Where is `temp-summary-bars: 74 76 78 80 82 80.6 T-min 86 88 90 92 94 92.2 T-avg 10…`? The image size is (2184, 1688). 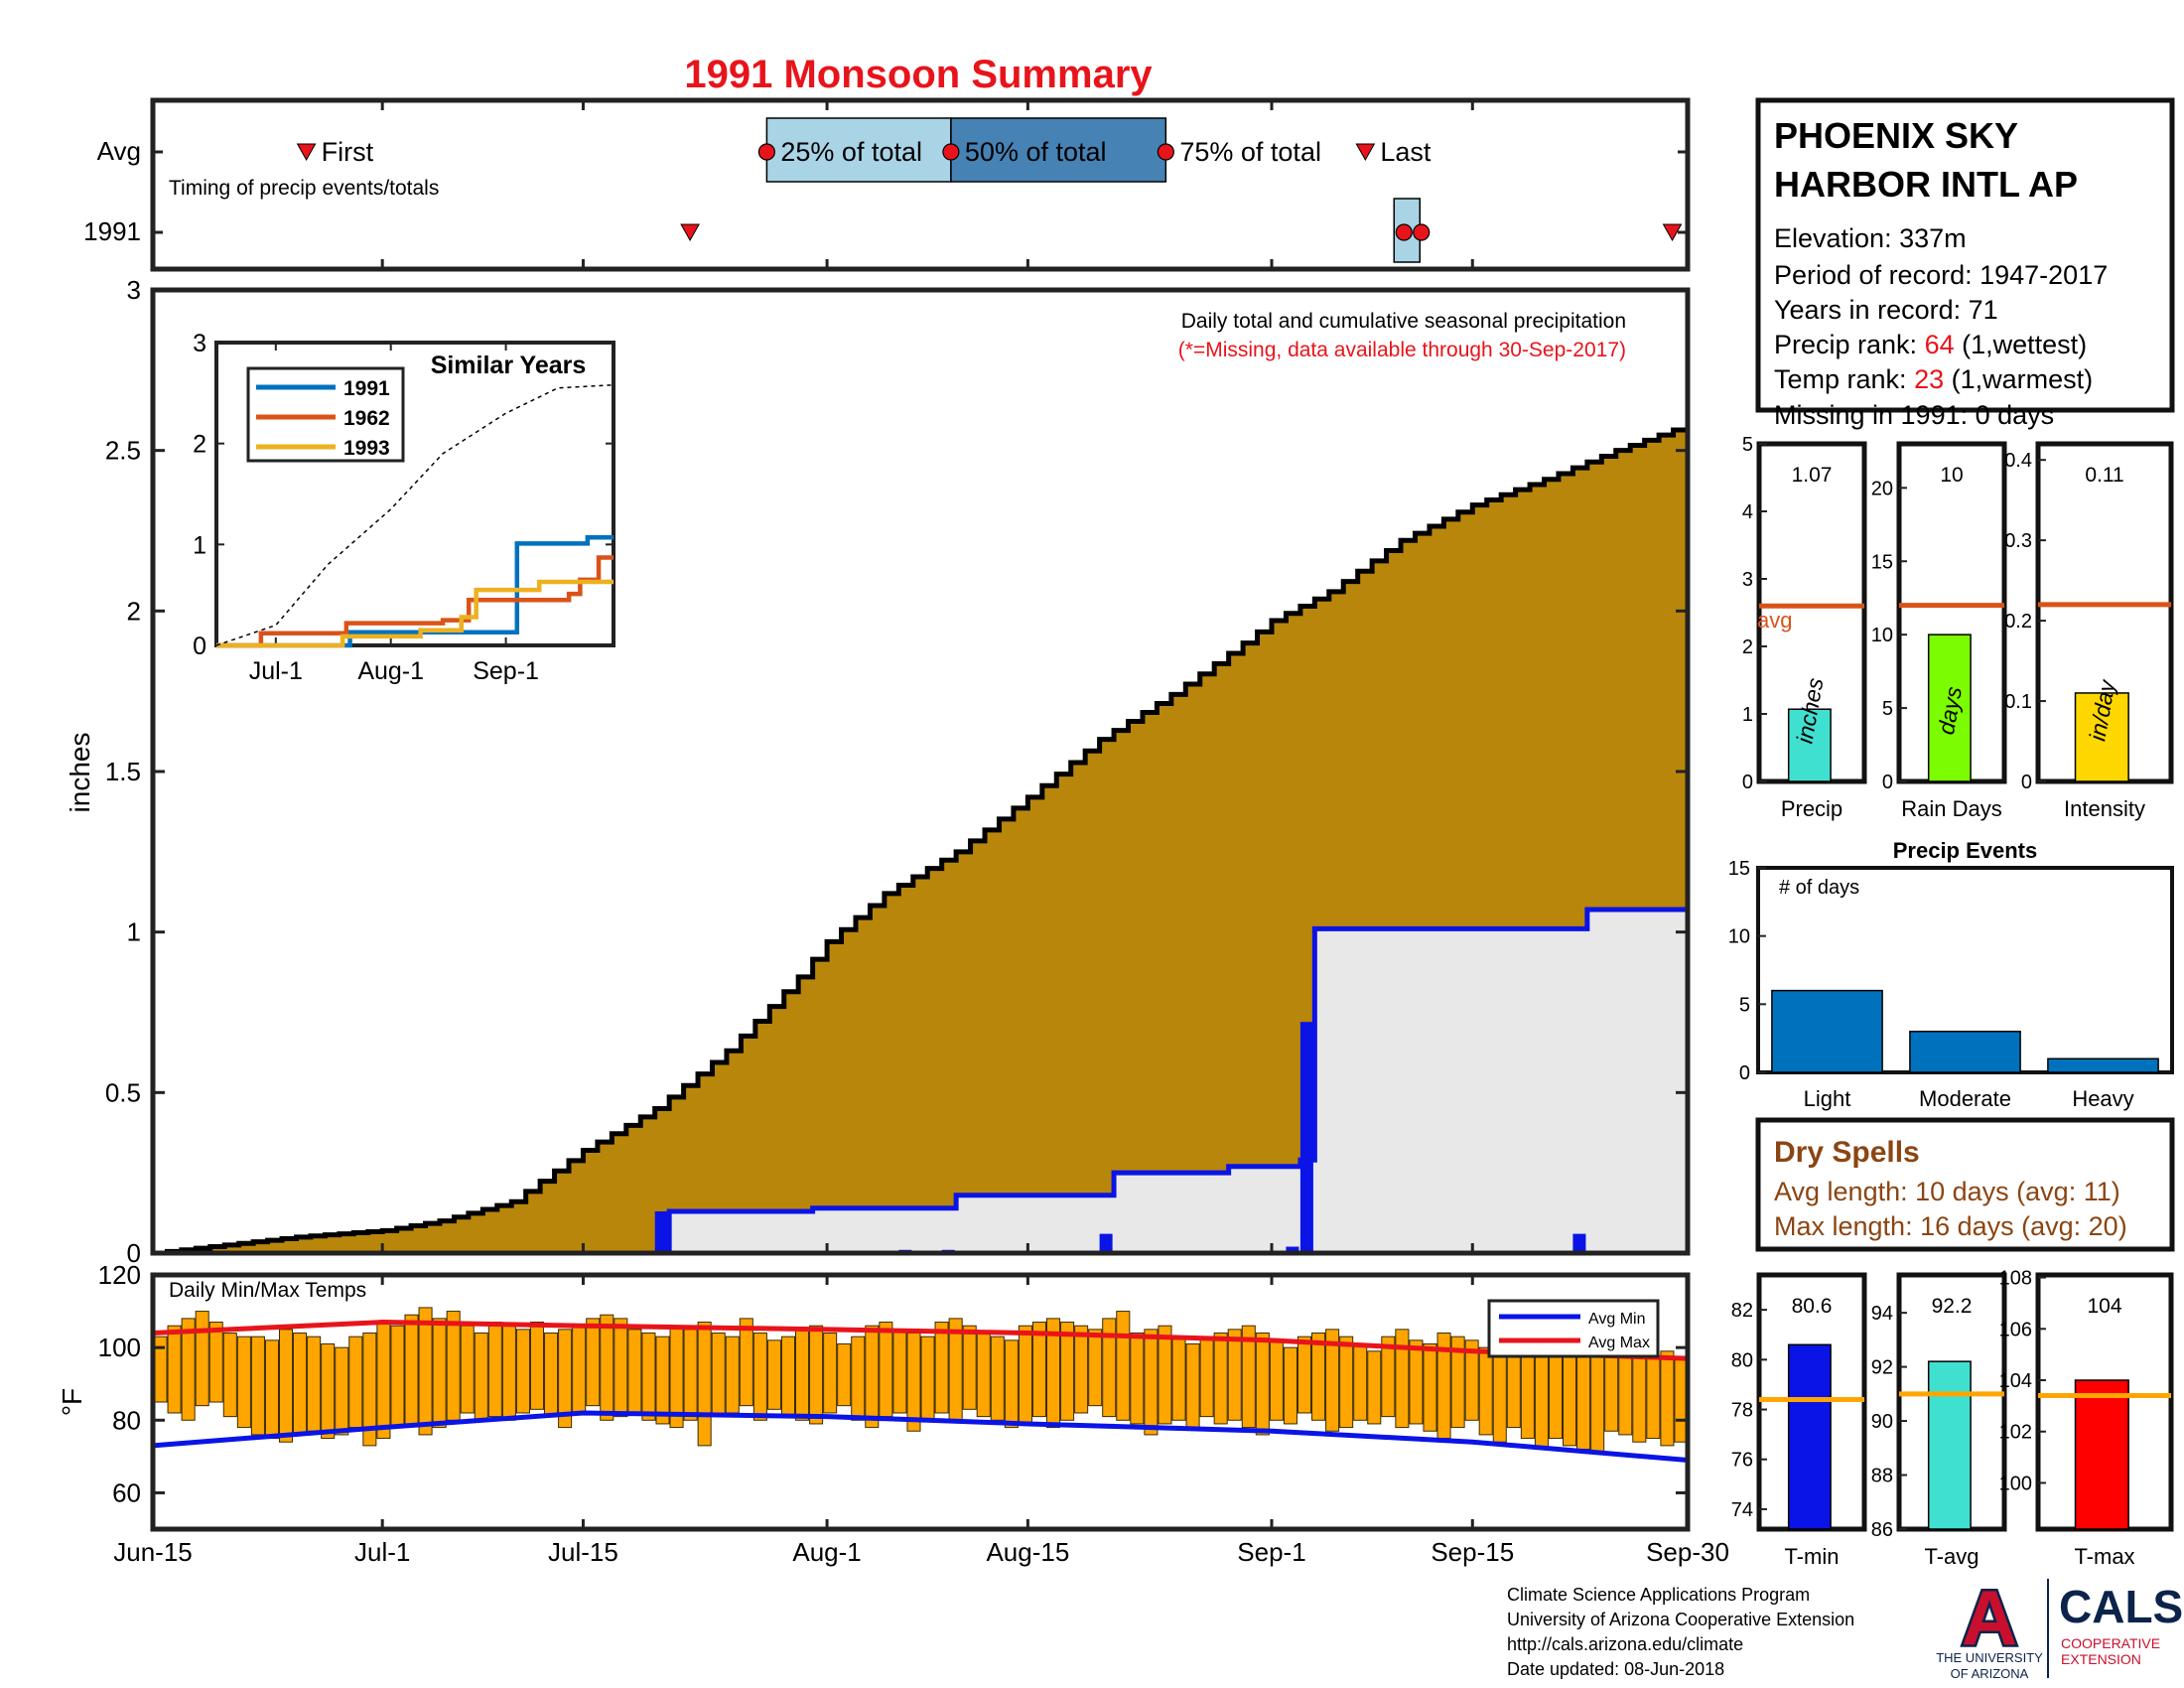
temp-summary-bars: 74 76 78 80 82 80.6 T-min 86 88 90 92 94 92.2 T-avg 10… is located at coordinates (1952, 1418).